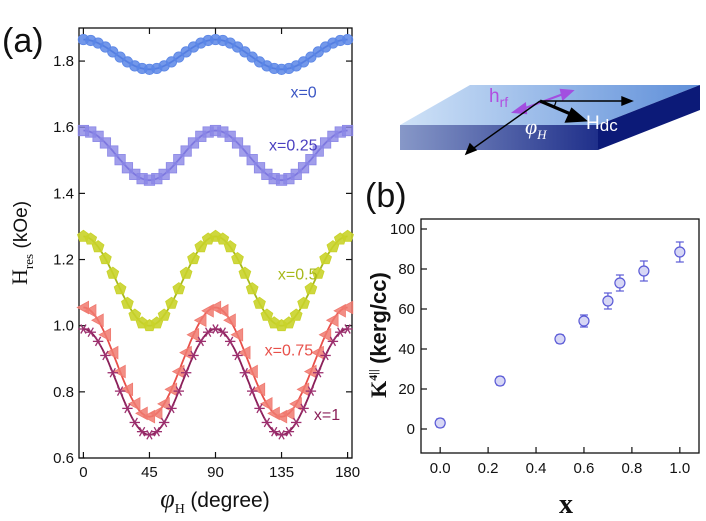  What do you see at coordinates (378, 389) in the screenshot?
I see `panel-b-ylabel-main: K` at bounding box center [378, 389].